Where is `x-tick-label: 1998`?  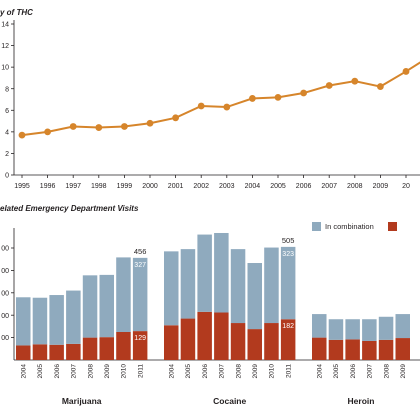 x-tick-label: 1998 is located at coordinates (99, 186).